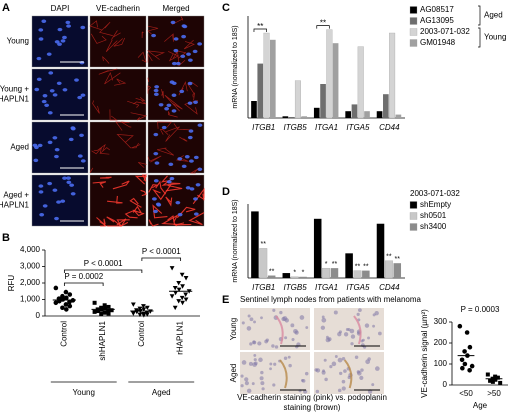 This screenshot has width=520, height=412. I want to click on y-axis-label: mRNA (normalized to 18S), so click(235, 66).